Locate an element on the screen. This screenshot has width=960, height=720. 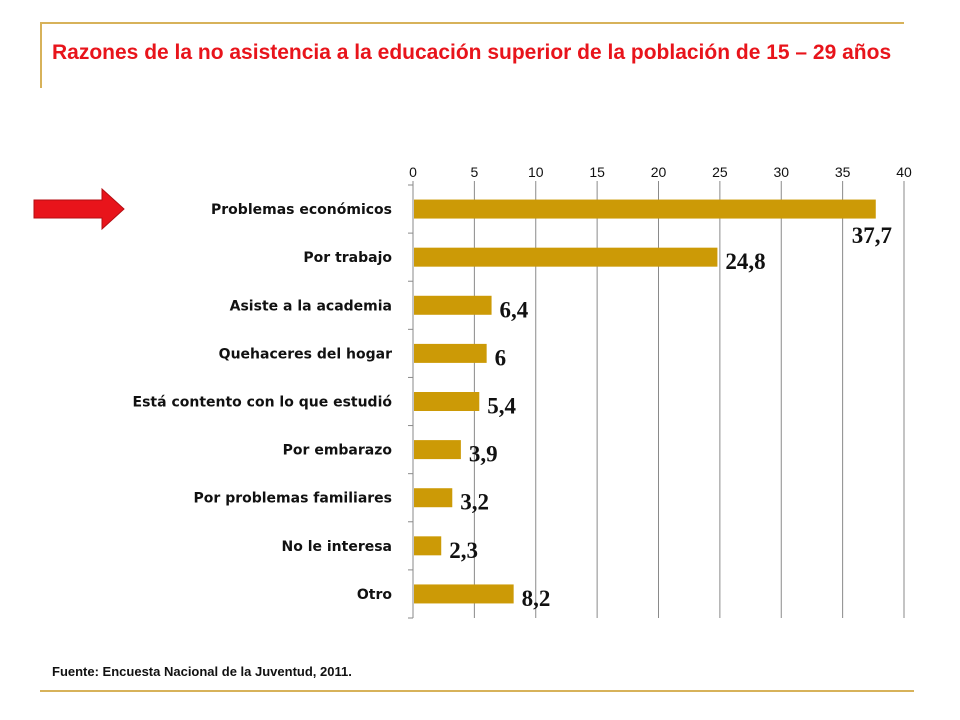
tick-label: 15 is located at coordinates (597, 172).